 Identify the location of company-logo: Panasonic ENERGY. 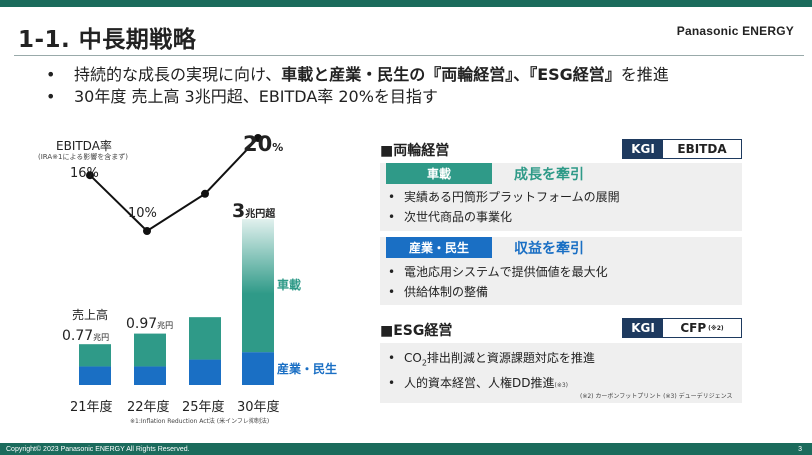
(735, 31).